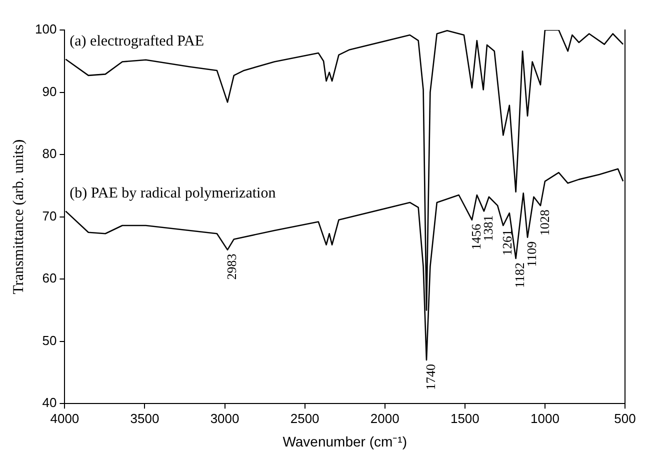  I want to click on x-axis-title: Wavenumber (cm⁻¹), so click(344, 441).